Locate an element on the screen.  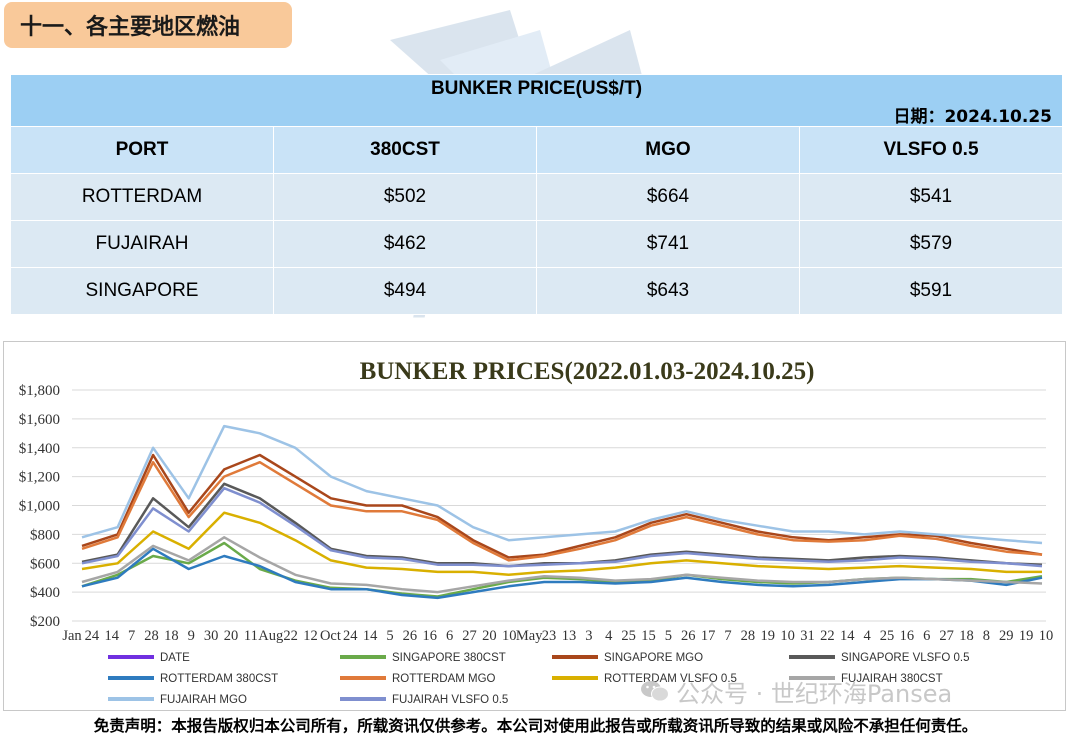
y-tick-label: $200 is located at coordinates (45, 622).